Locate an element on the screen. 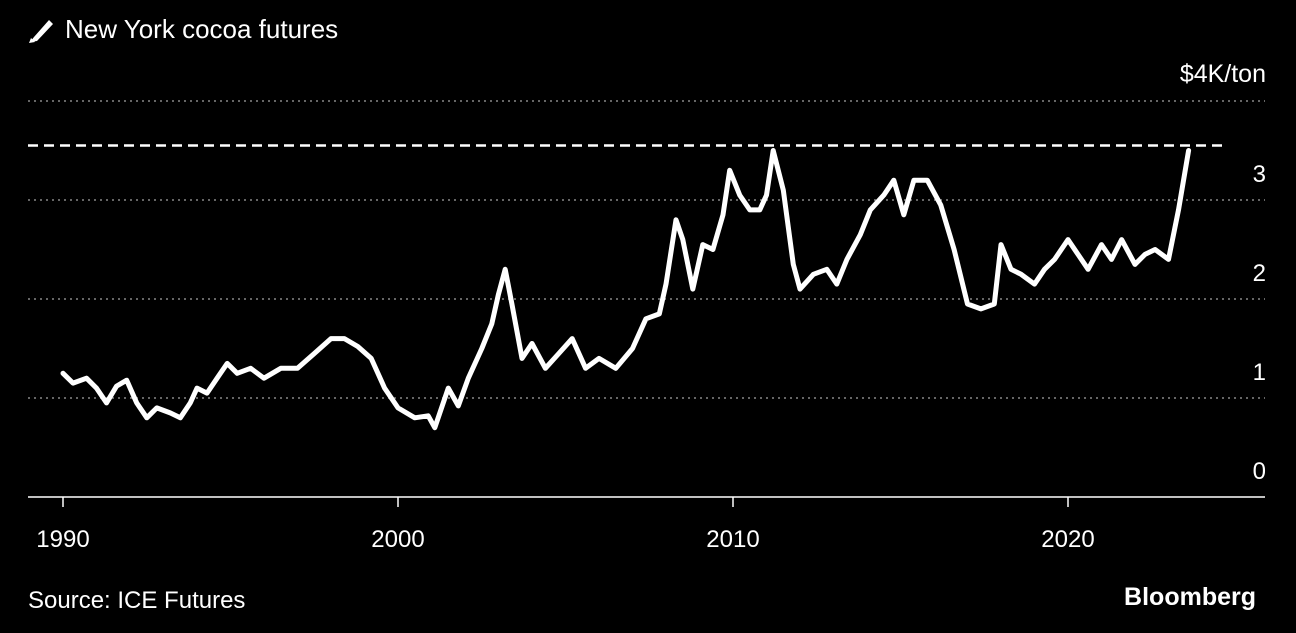 Image resolution: width=1296 pixels, height=633 pixels. y-axis-labels: 3 2 1 0 is located at coordinates (1259, 323).